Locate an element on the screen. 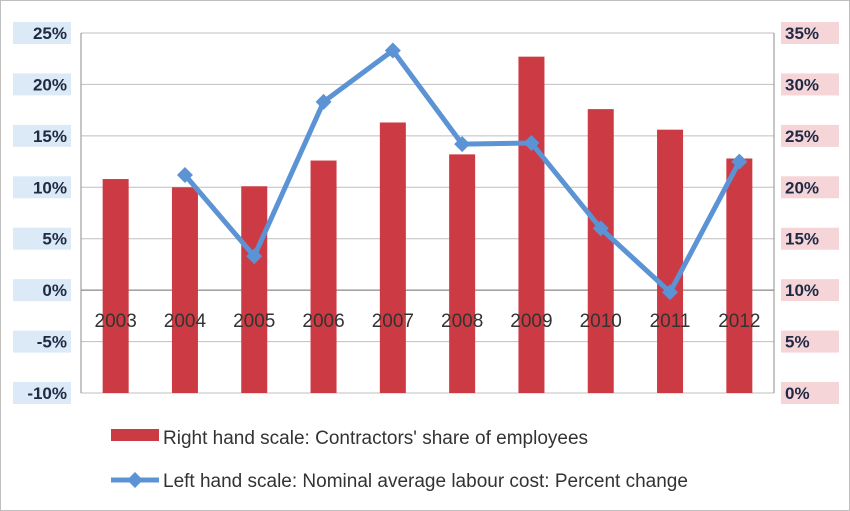 The width and height of the screenshot is (850, 511). left-tick-label: 15% is located at coordinates (50, 136).